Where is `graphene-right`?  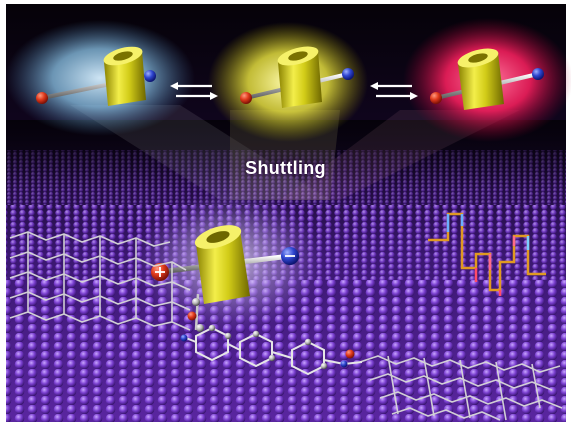 graphene-right is located at coordinates (461, 388).